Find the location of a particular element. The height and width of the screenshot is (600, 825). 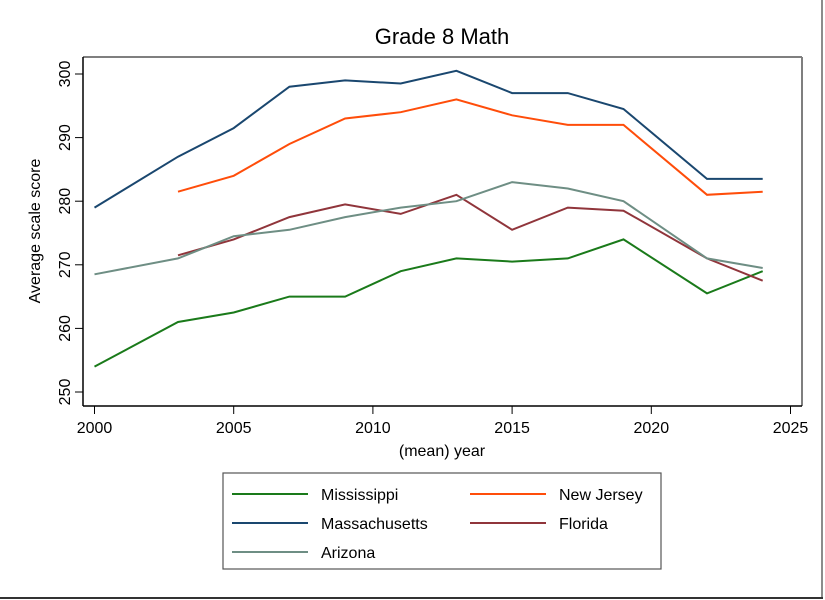

legend-item-new-jersey: New Jersey is located at coordinates (556, 495).